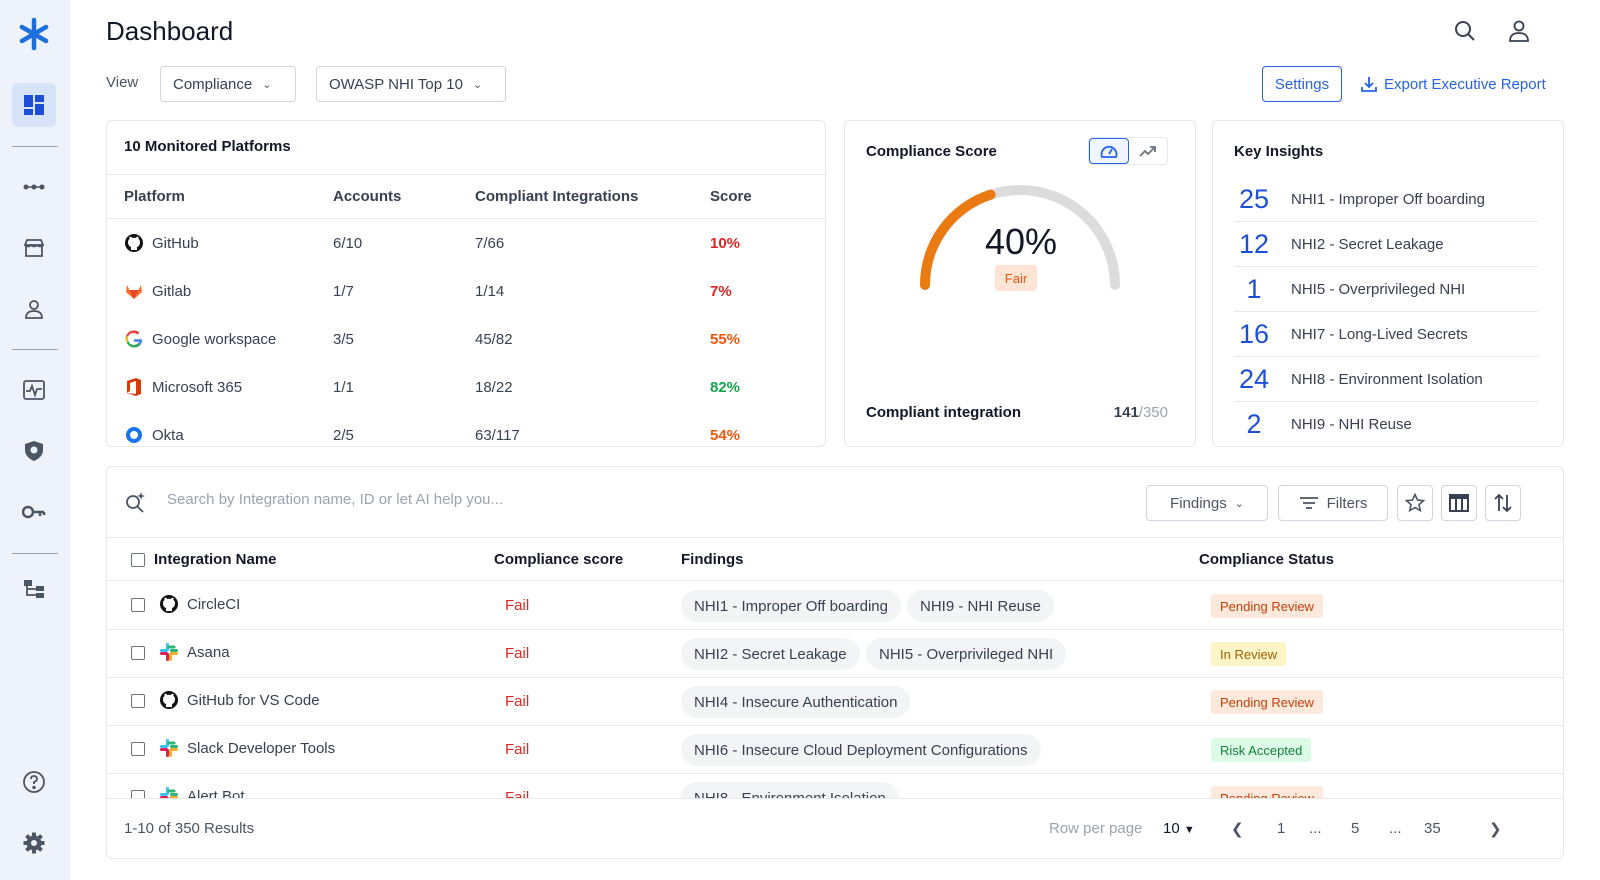  What do you see at coordinates (1153, 412) in the screenshot?
I see `integration-total: /350` at bounding box center [1153, 412].